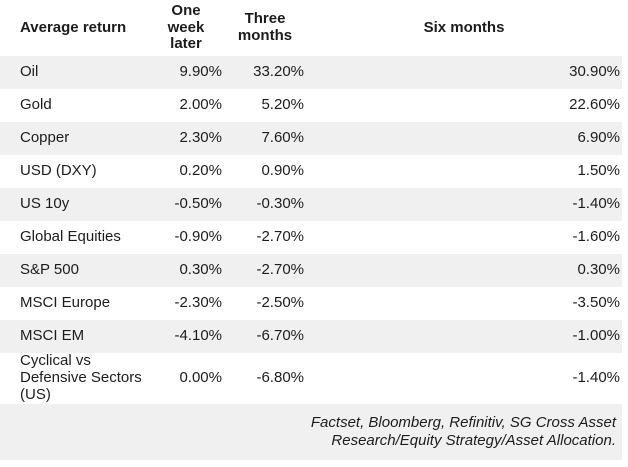 The width and height of the screenshot is (628, 467). What do you see at coordinates (200, 138) in the screenshot?
I see `cell-one-week: 2.30%` at bounding box center [200, 138].